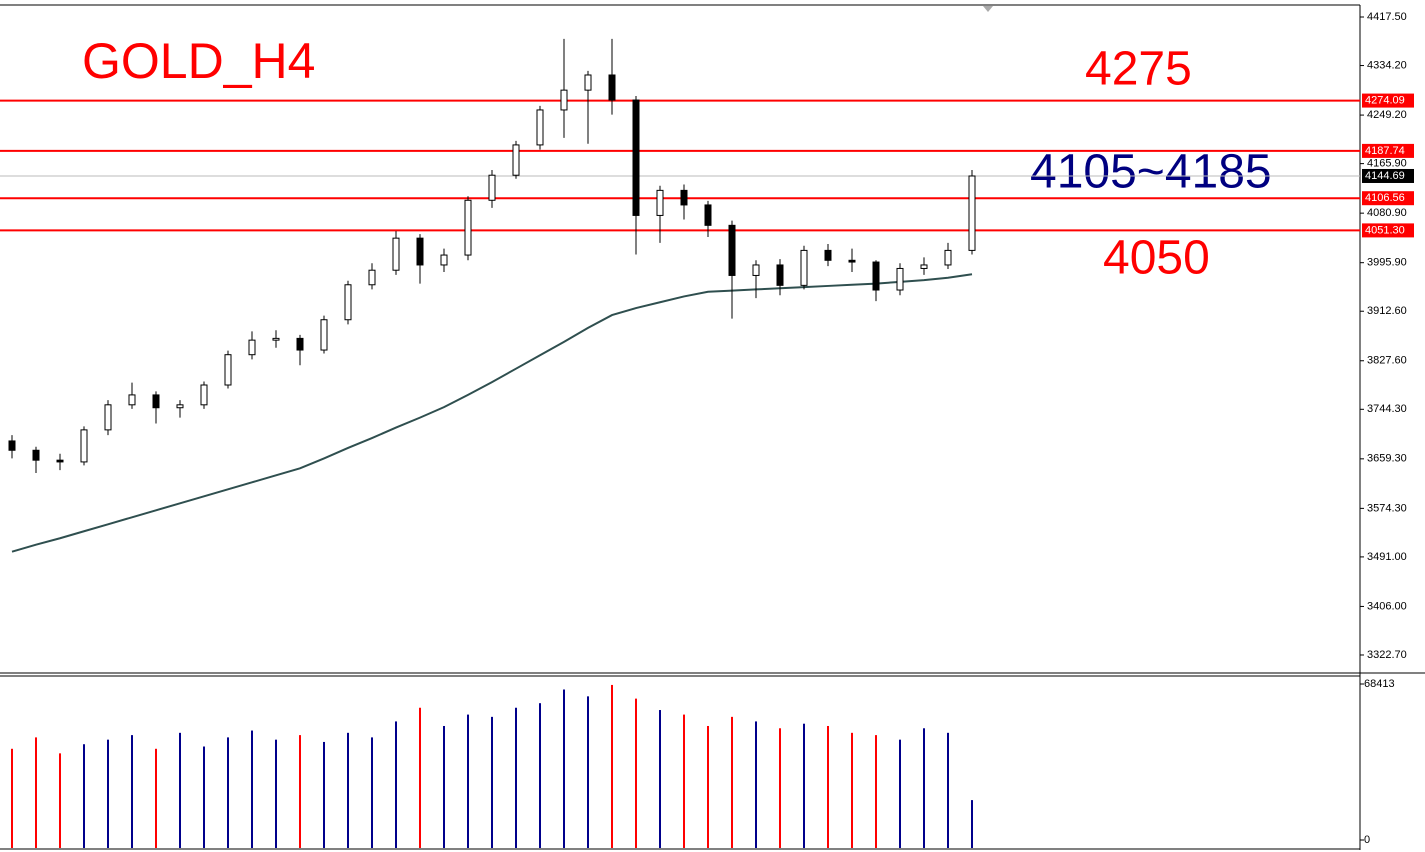 The width and height of the screenshot is (1425, 852). What do you see at coordinates (1379, 684) in the screenshot?
I see `y-tick-label: 68413` at bounding box center [1379, 684].